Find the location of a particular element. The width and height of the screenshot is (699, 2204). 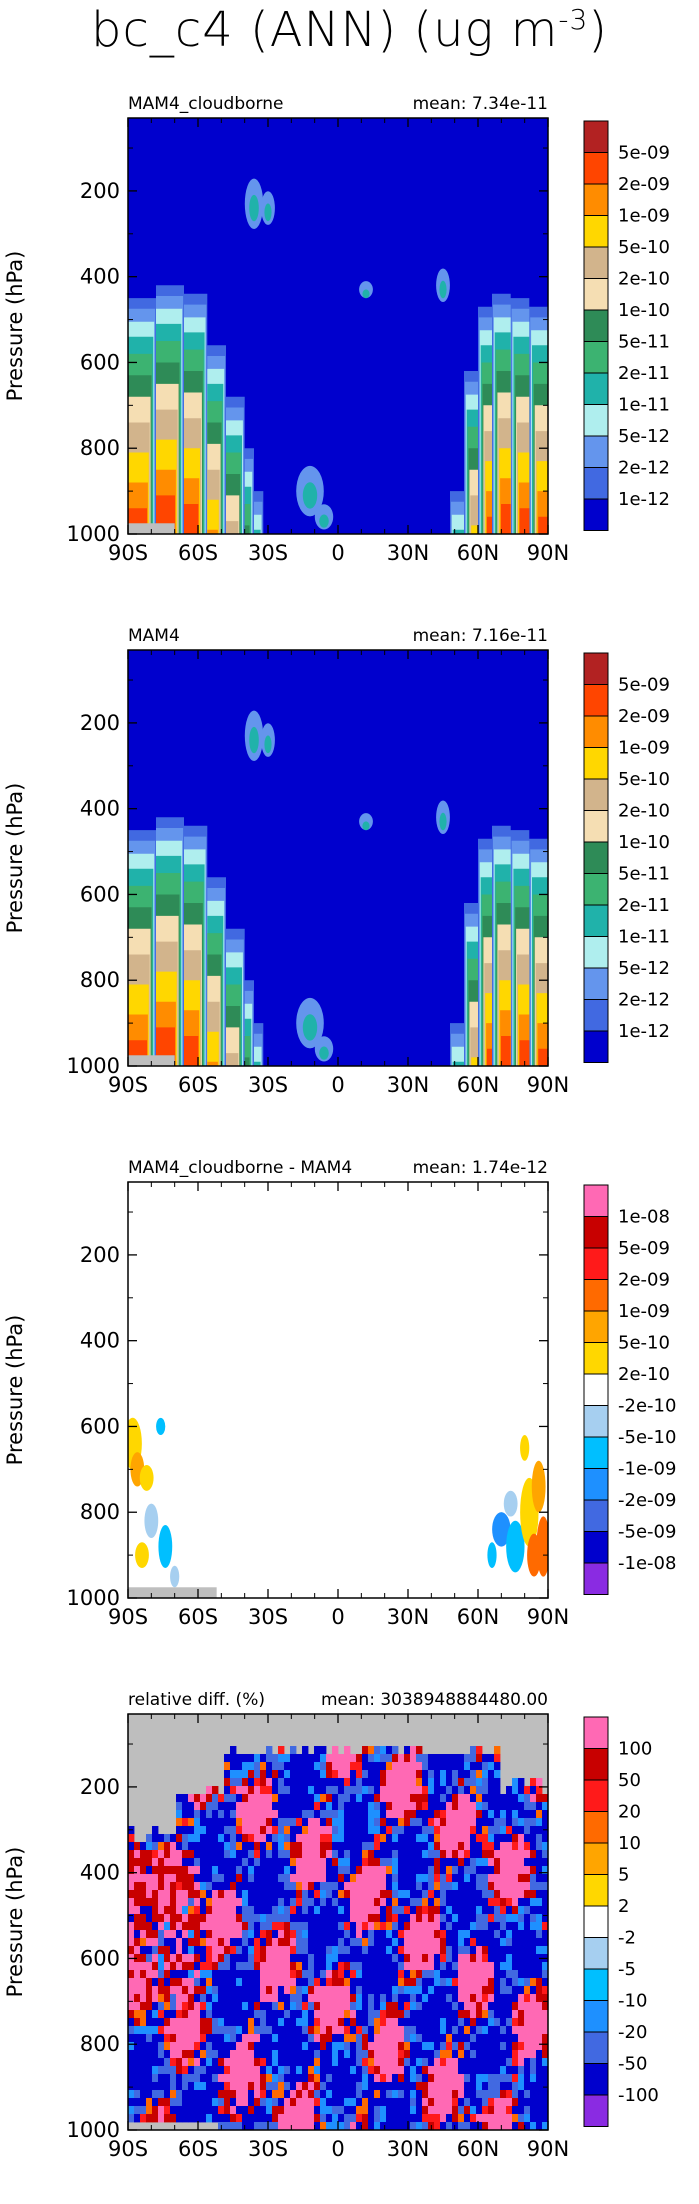

y-tick-label-600: 600 is located at coordinates (100, 362).